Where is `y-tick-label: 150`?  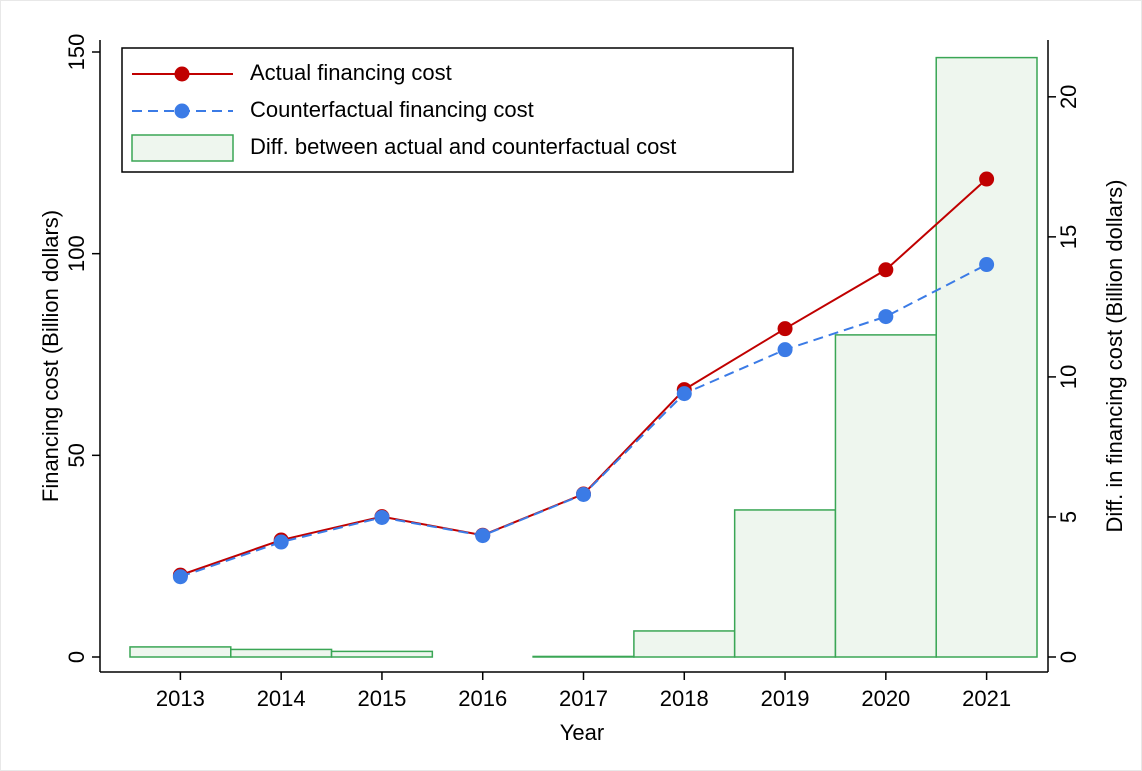 y-tick-label: 150 is located at coordinates (76, 52).